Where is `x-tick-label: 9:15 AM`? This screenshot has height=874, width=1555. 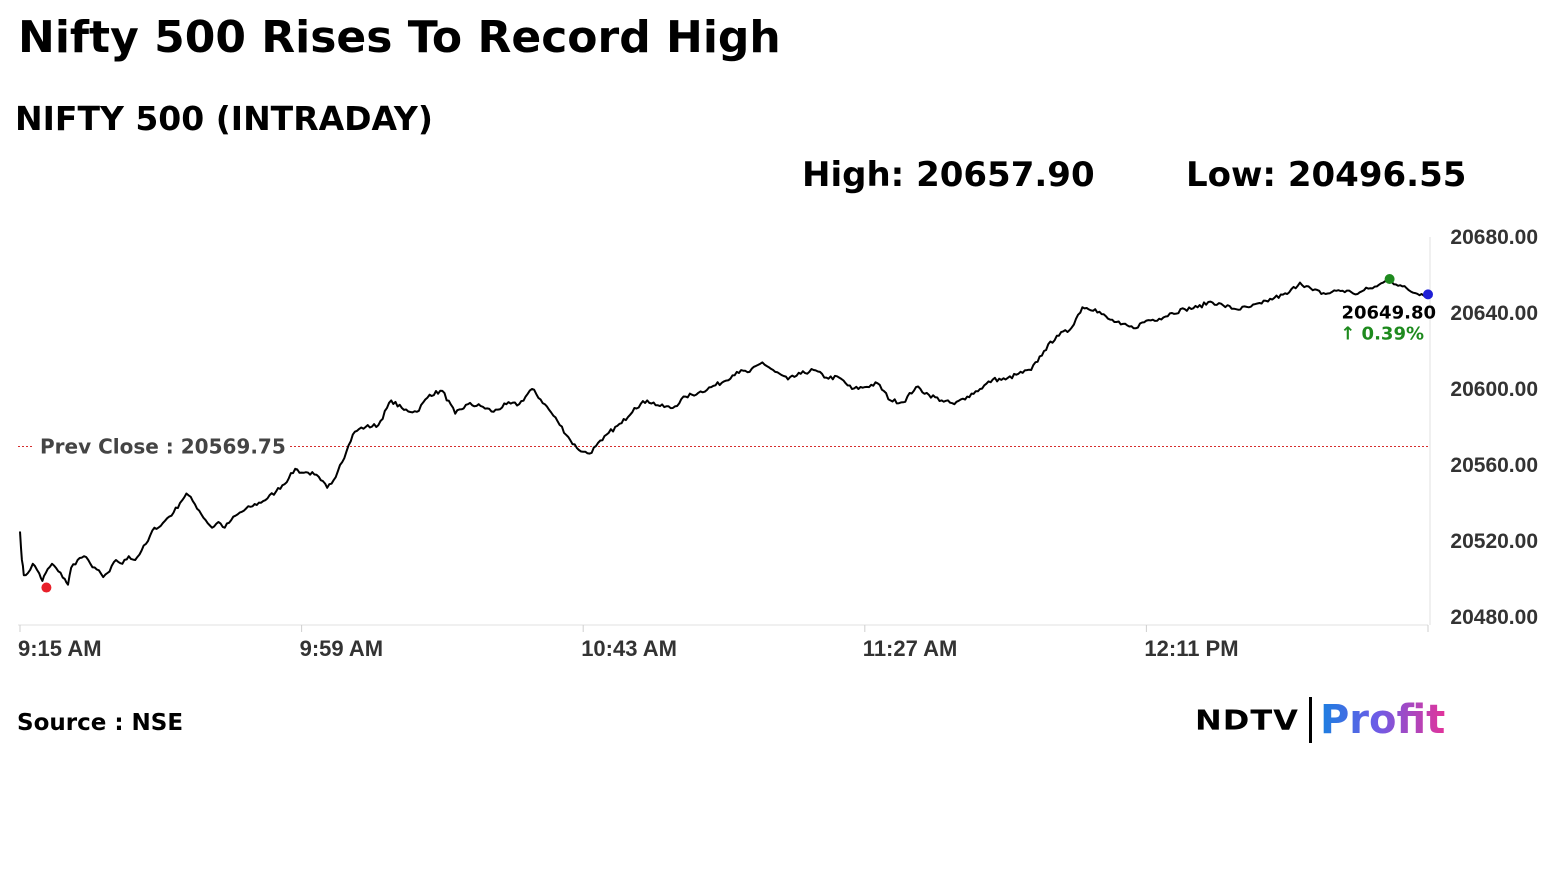 x-tick-label: 9:15 AM is located at coordinates (60, 648).